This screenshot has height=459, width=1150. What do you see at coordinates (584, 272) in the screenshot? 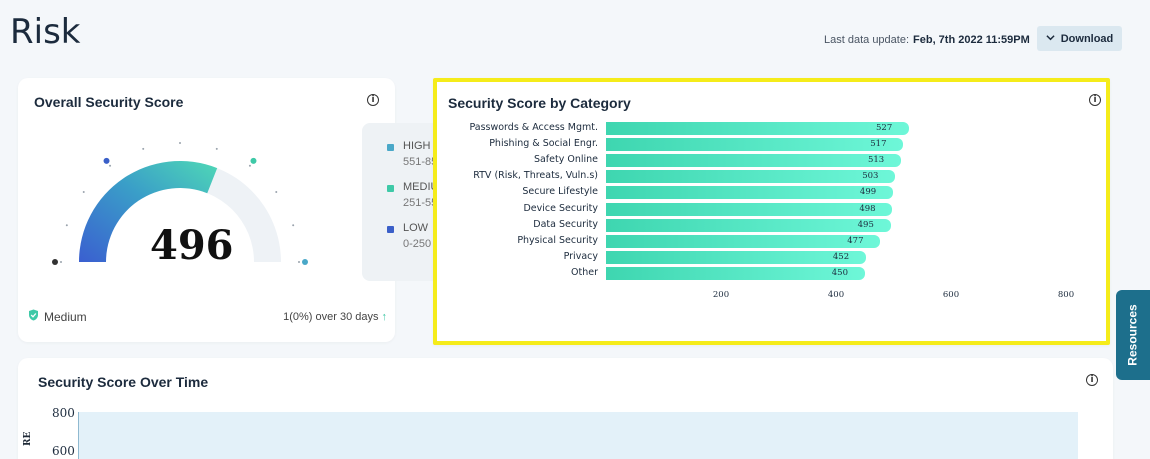
I see `category-label: Other` at bounding box center [584, 272].